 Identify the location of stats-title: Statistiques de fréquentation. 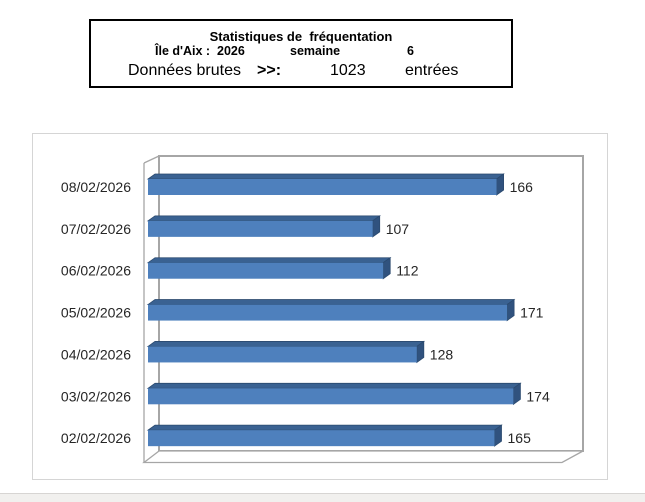
(301, 36).